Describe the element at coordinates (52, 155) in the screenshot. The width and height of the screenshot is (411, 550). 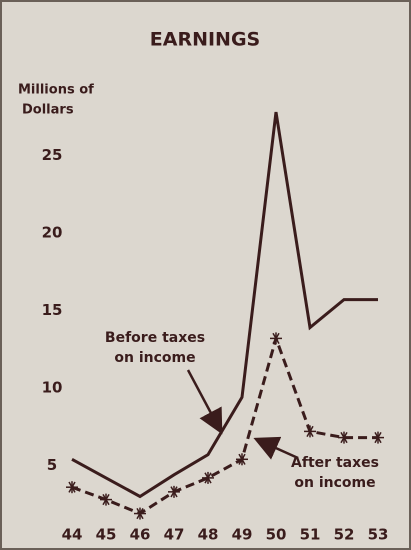
I see `y-tick-label: 25` at that location.